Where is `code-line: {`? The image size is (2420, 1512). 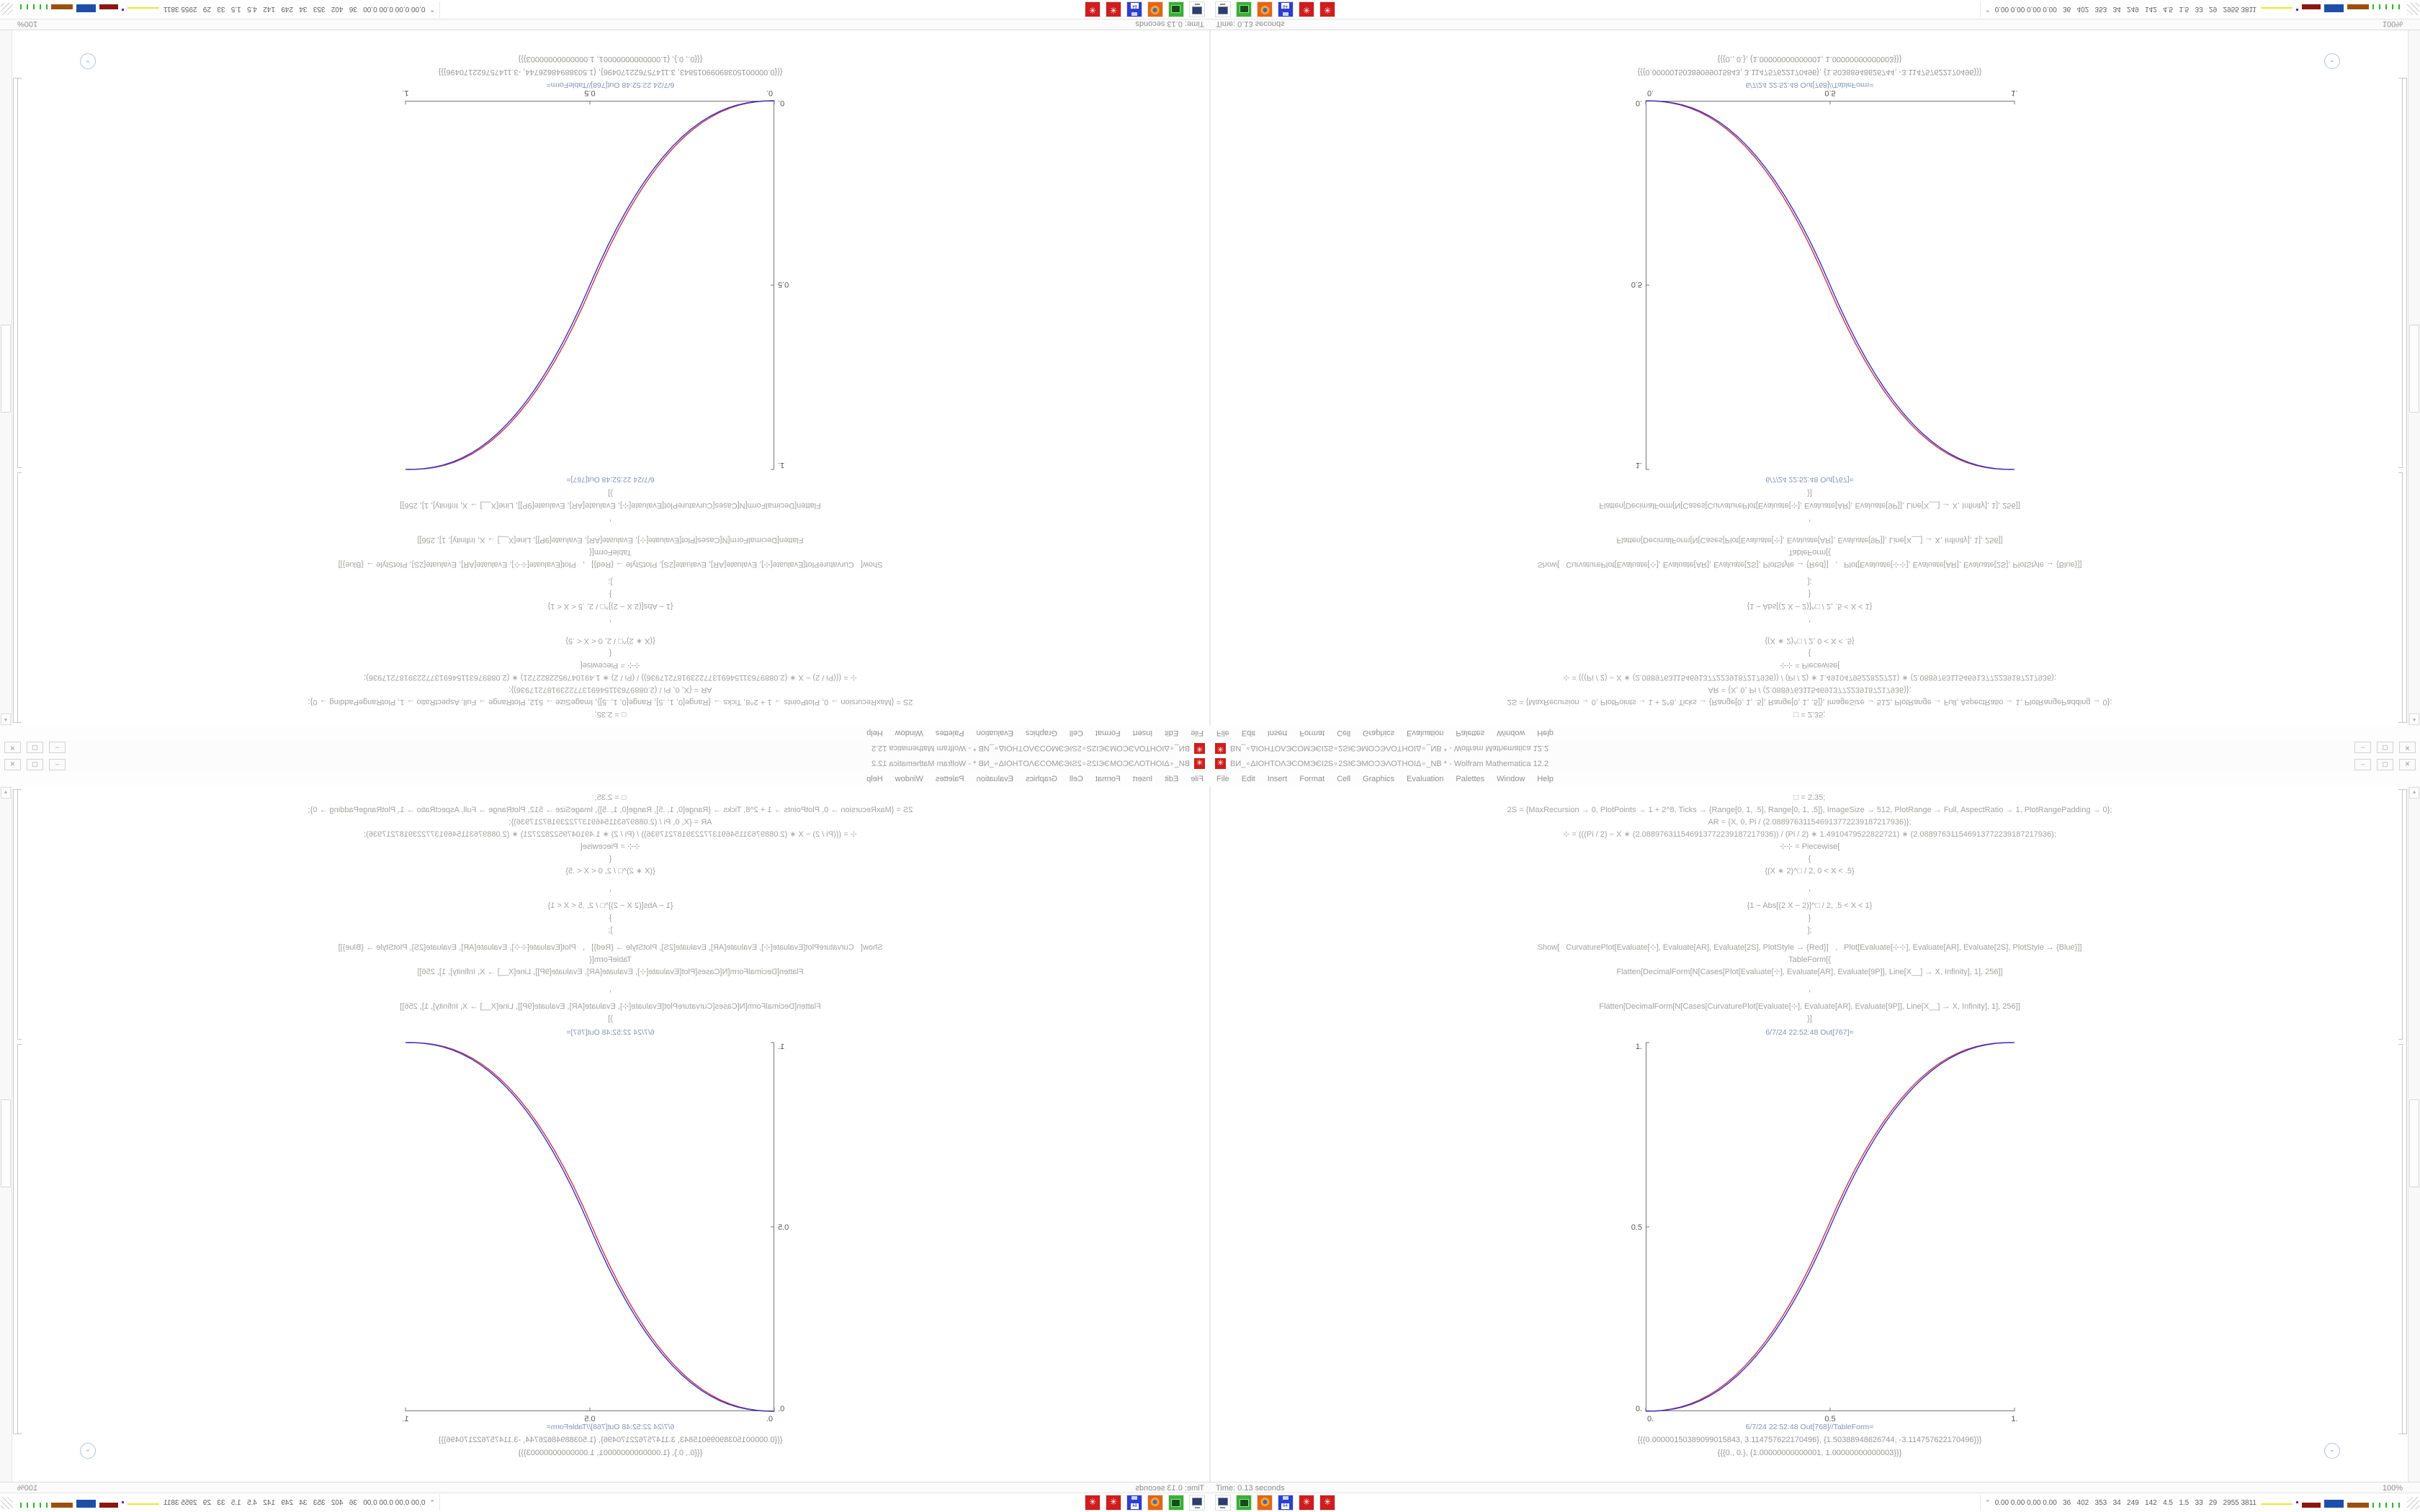 code-line: { is located at coordinates (610, 859).